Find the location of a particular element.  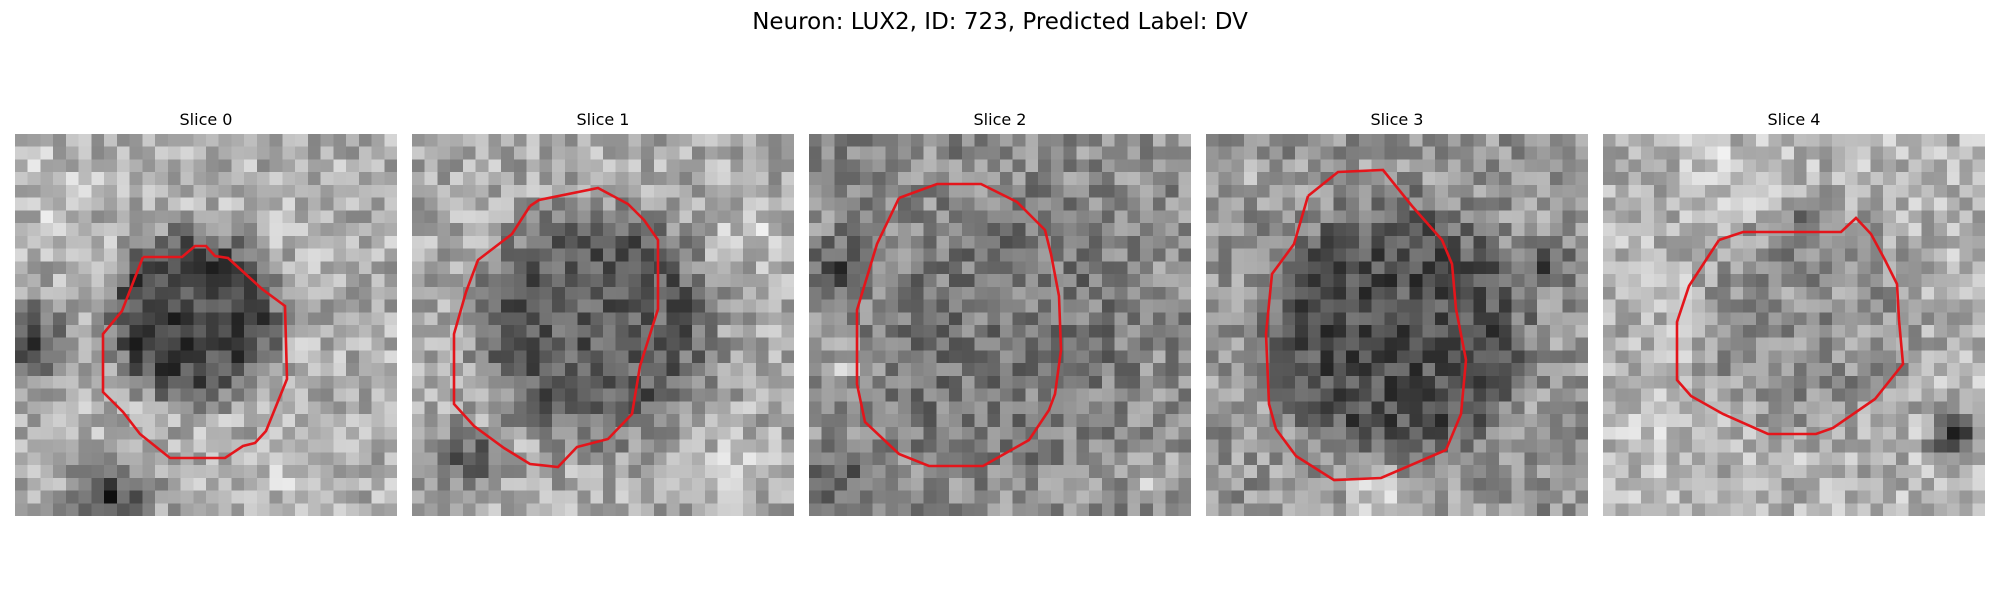

panel-title-slice-4: Slice 4 is located at coordinates (1794, 119).